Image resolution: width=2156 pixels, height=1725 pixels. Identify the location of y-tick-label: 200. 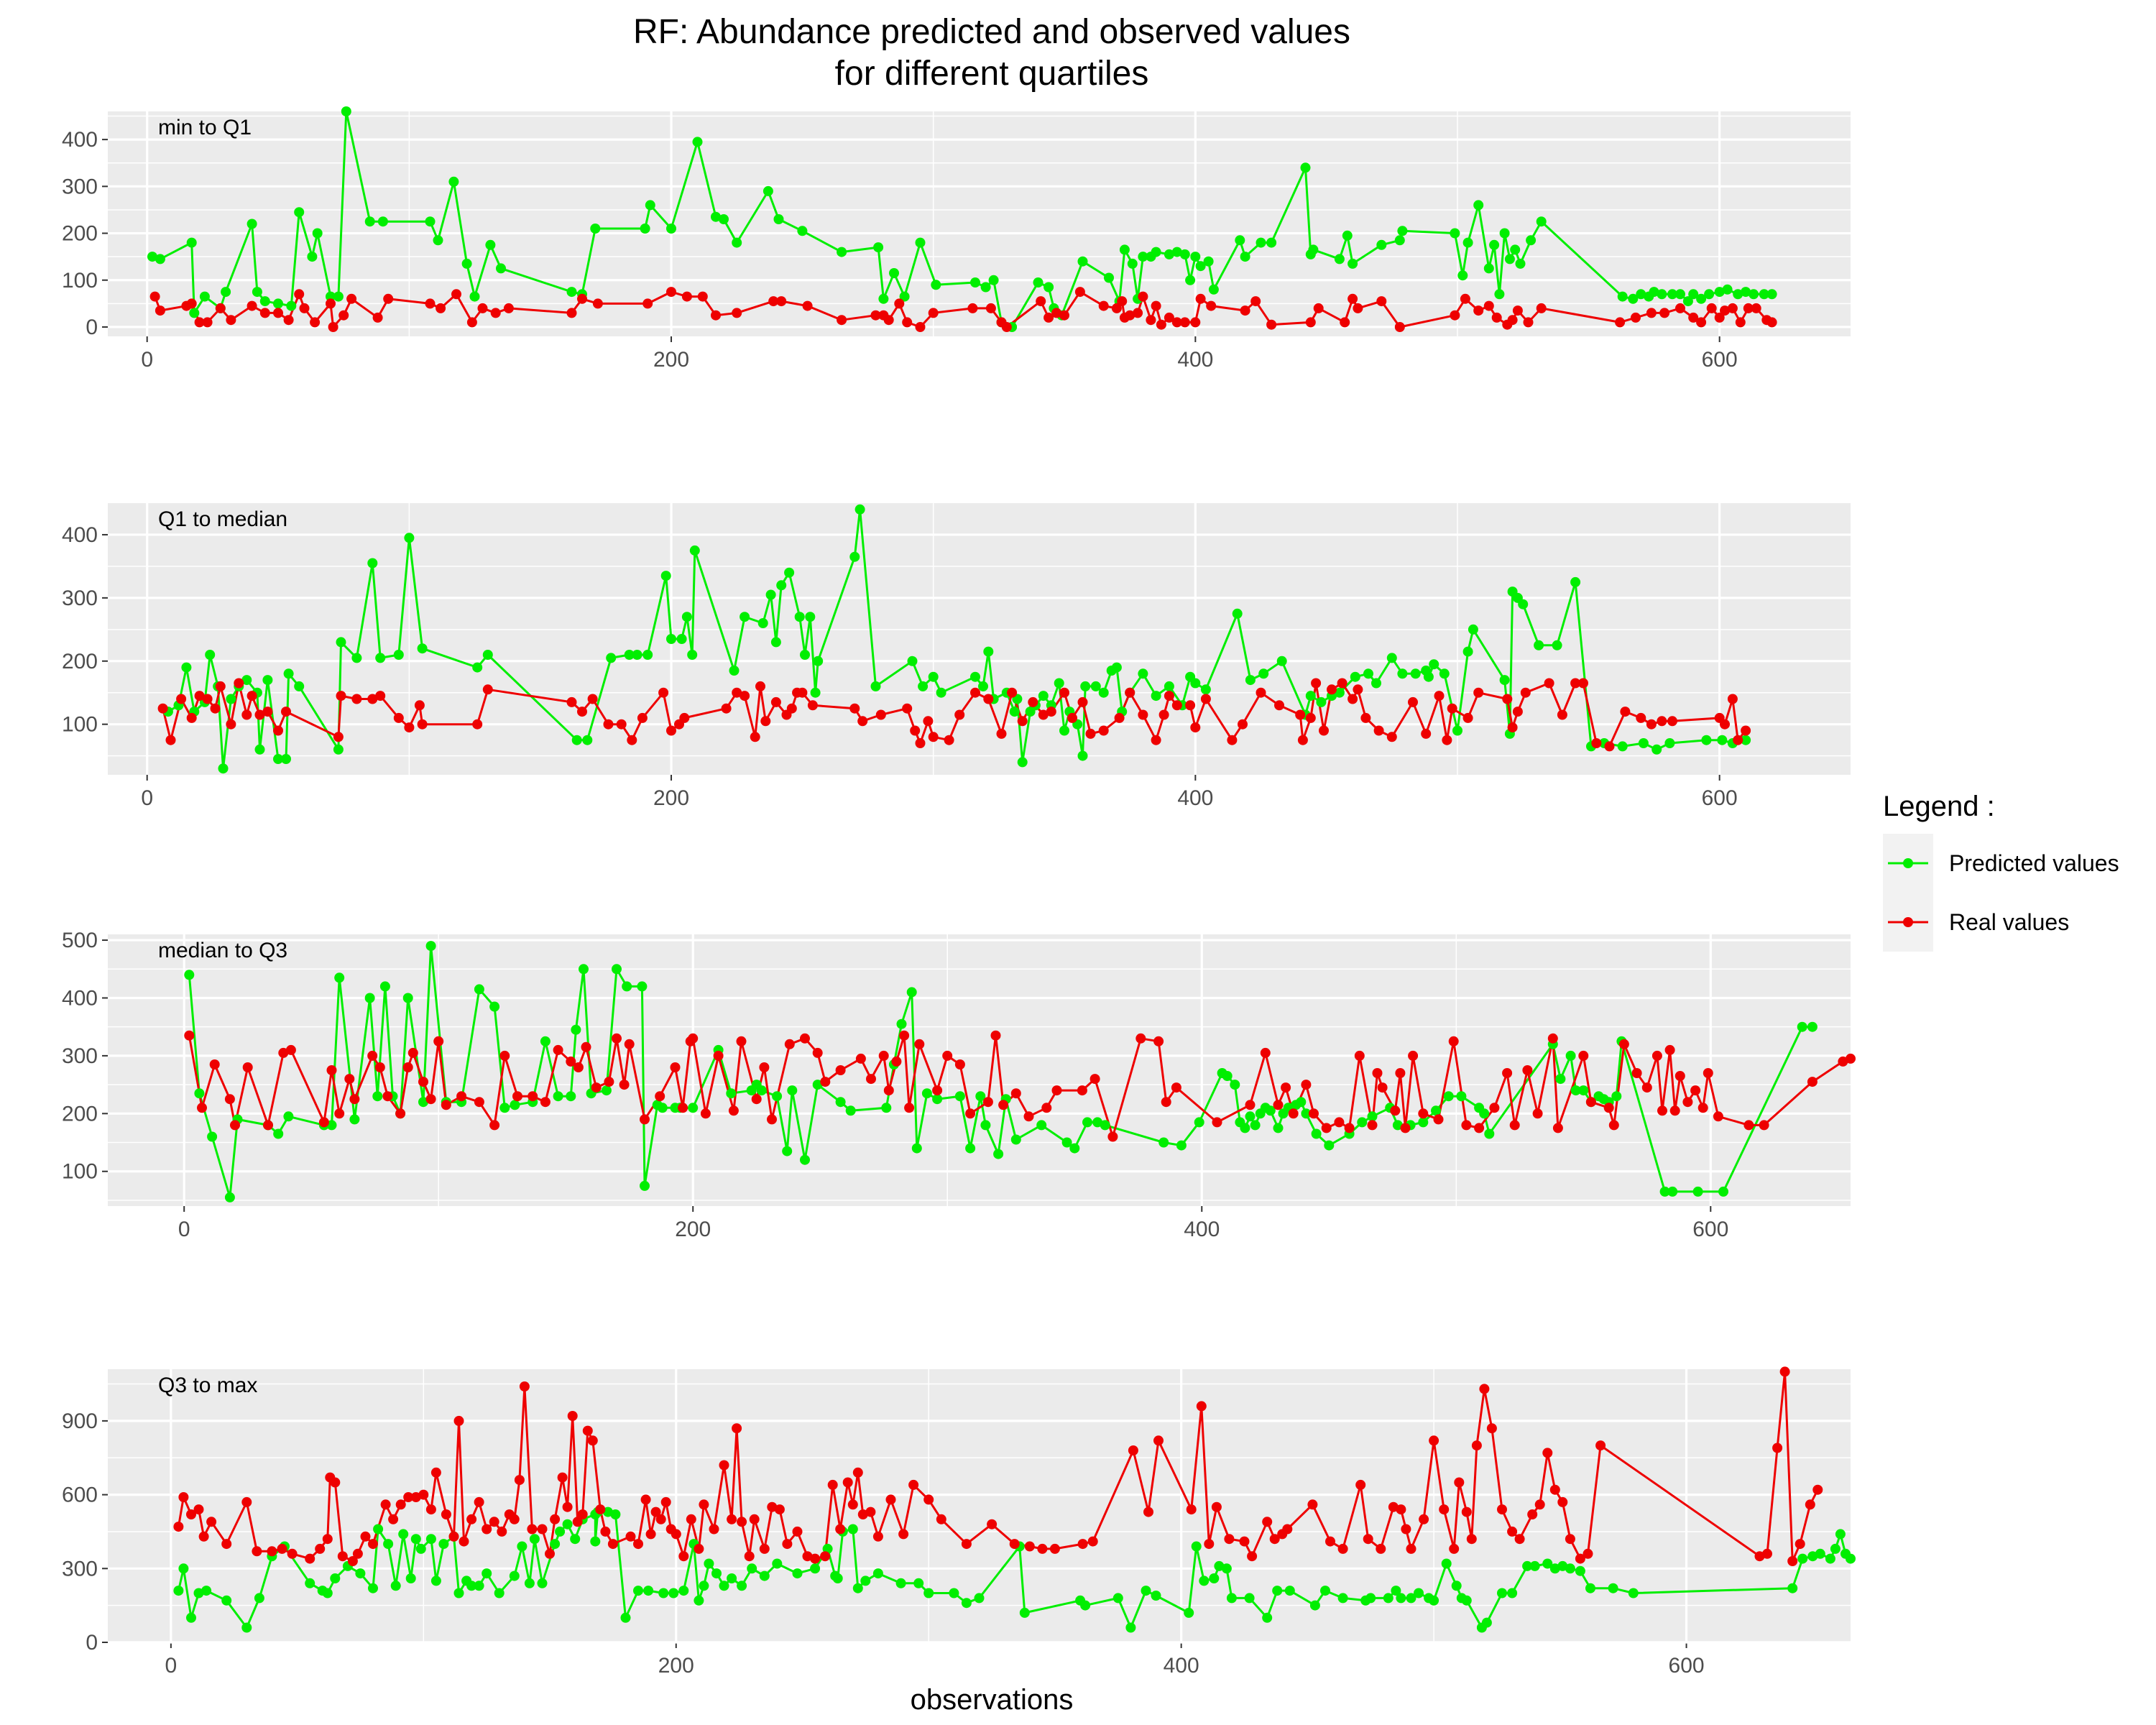
(80, 234).